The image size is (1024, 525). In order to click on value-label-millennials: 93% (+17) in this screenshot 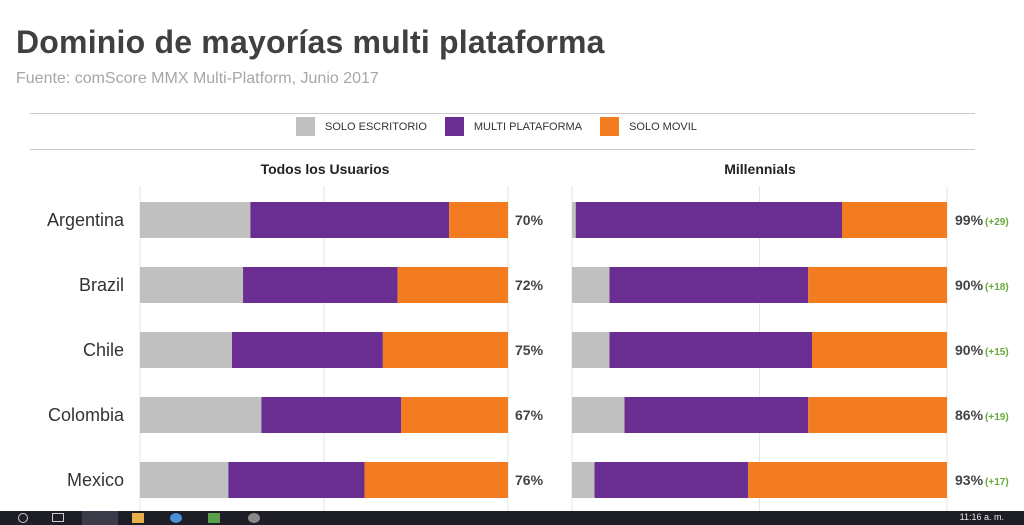, I will do `click(982, 480)`.